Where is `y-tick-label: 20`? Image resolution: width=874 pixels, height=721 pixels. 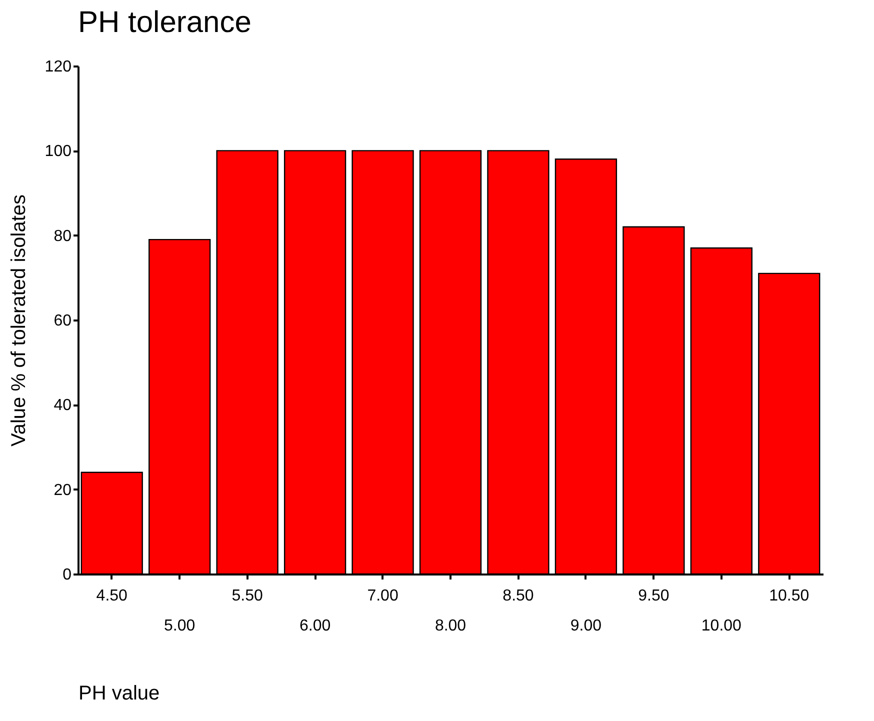 y-tick-label: 20 is located at coordinates (63, 490).